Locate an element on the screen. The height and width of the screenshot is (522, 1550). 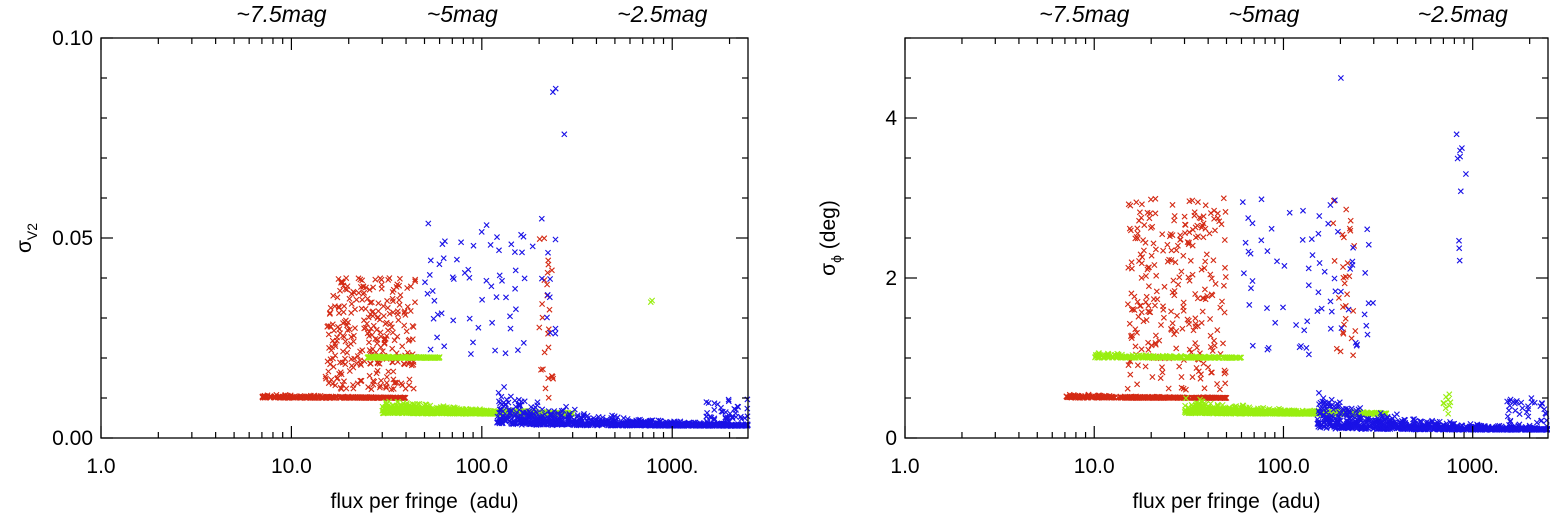
top-annotation-2.5mag: ~2.5mag is located at coordinates (1463, 14).